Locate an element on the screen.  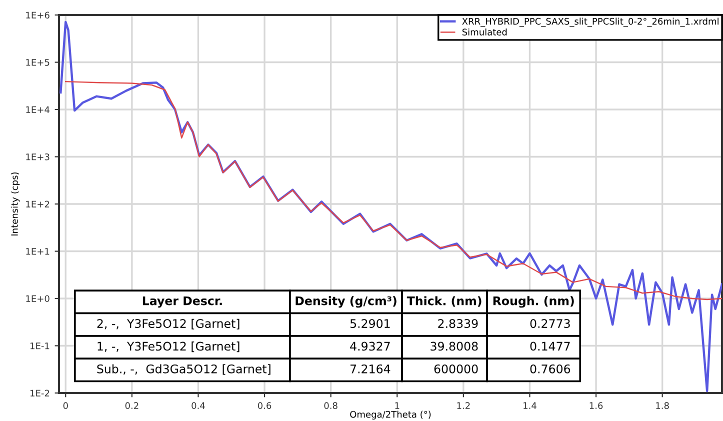
y-tick-label: 1E-1 is located at coordinates (40, 346).